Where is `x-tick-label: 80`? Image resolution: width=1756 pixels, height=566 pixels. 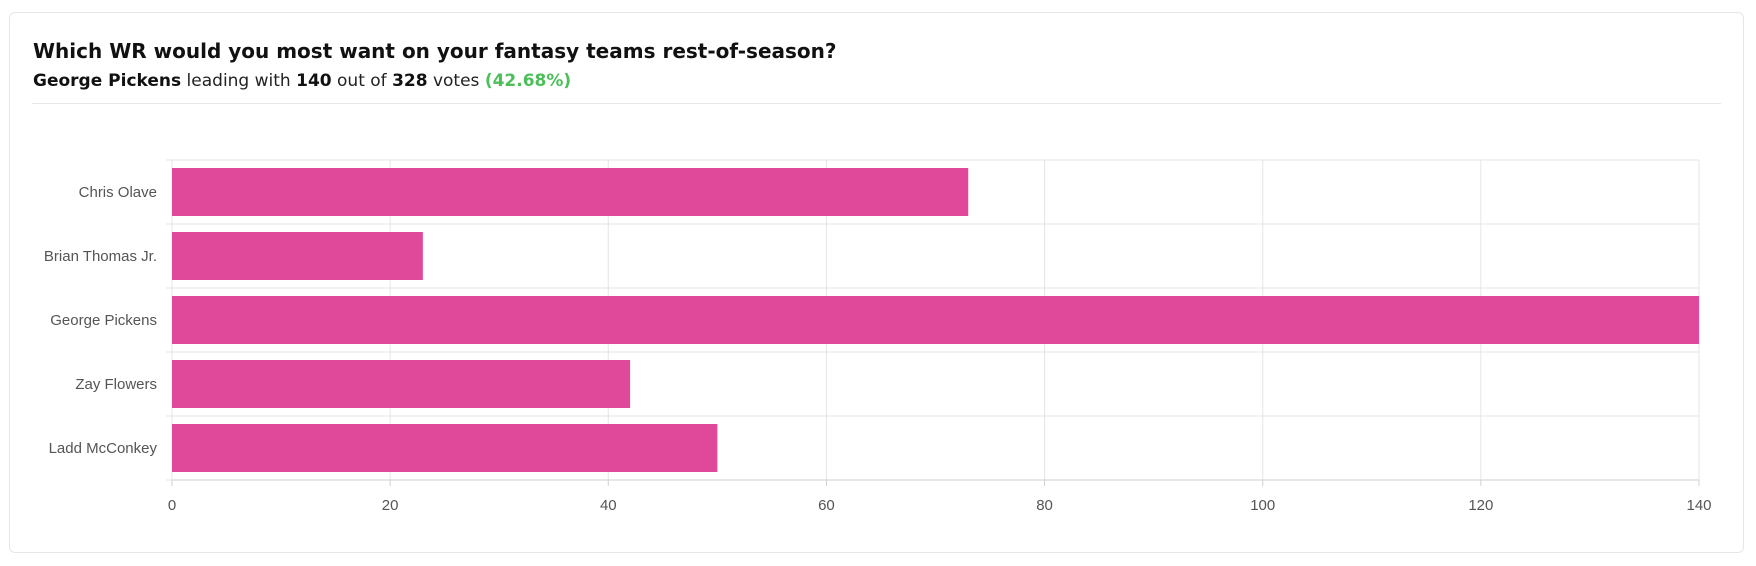 x-tick-label: 80 is located at coordinates (1044, 505).